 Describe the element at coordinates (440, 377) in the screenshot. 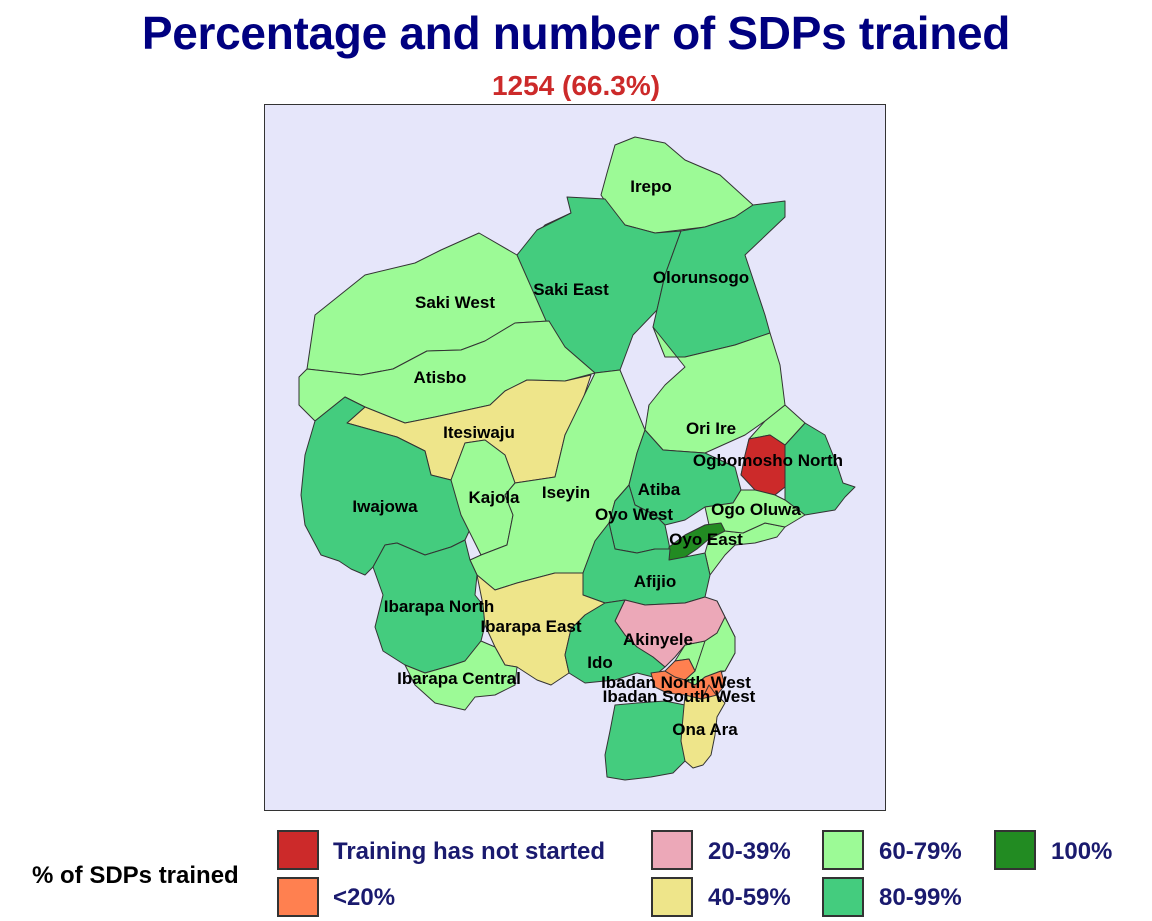

I see `lga-label-atisbo: Atisbo` at that location.